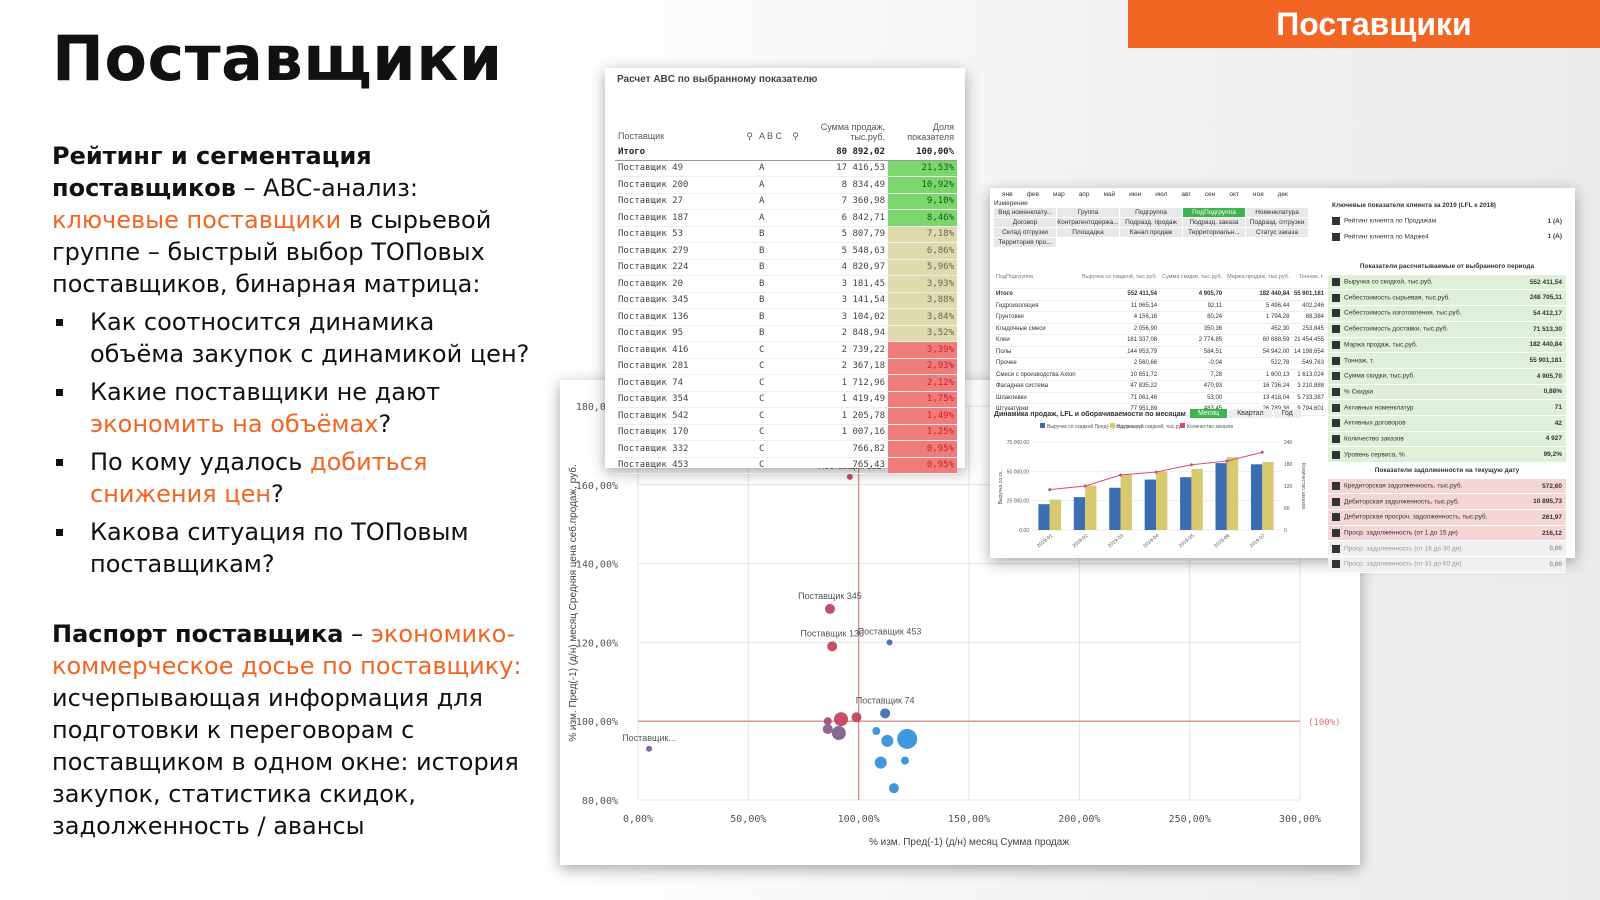  I want to click on dimension-filter: Подразд. продаж, so click(1151, 222).